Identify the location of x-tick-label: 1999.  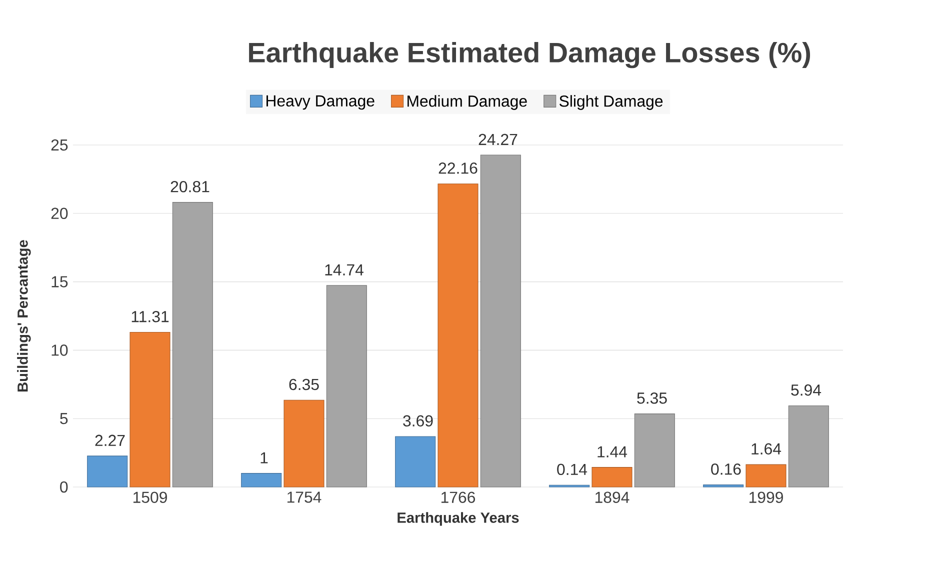
(766, 497).